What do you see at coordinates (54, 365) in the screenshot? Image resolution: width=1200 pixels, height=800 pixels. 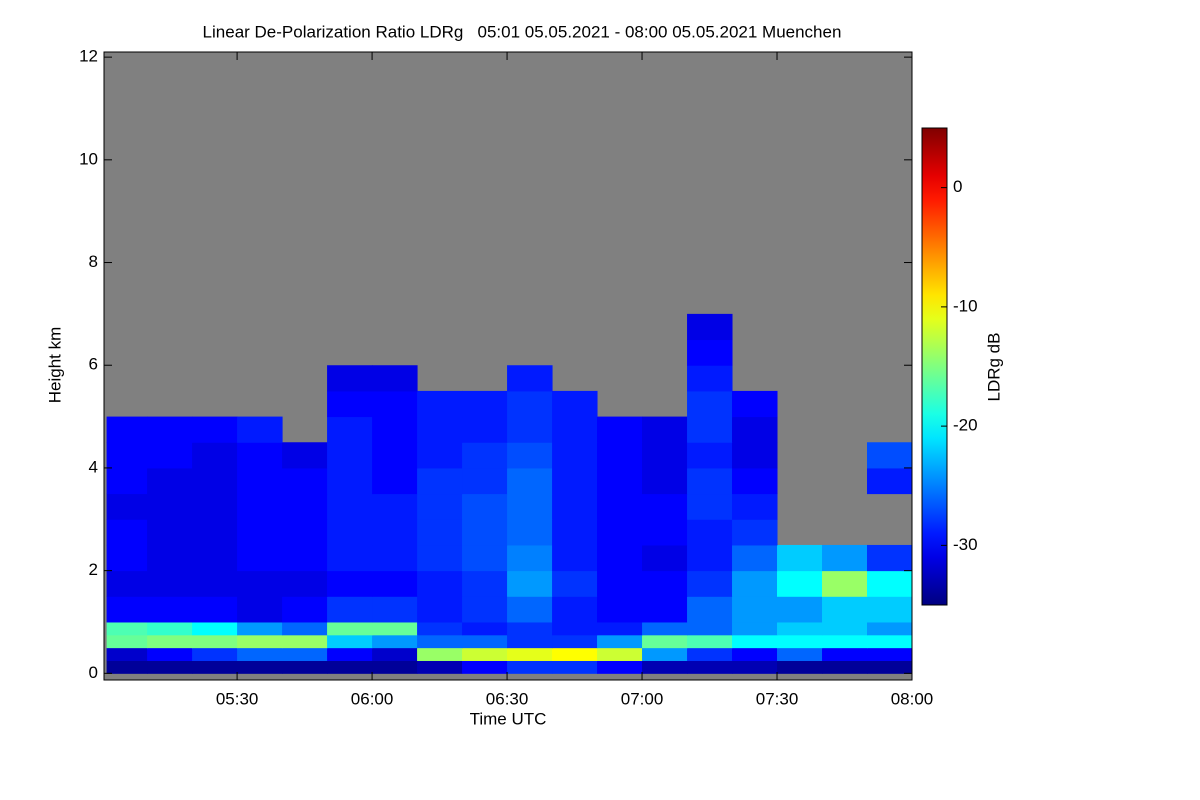 I see `y-axis-label: Height km` at bounding box center [54, 365].